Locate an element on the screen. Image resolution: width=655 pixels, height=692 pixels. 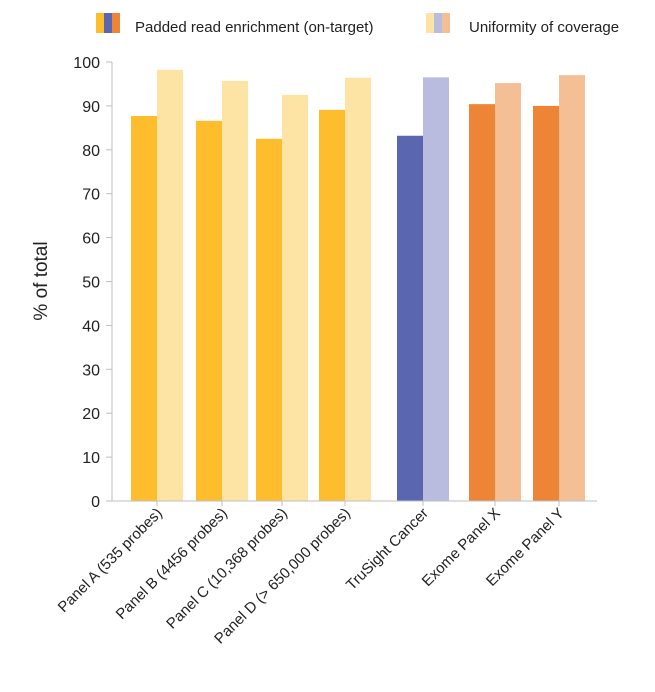
y-tick-label: 60 is located at coordinates (91, 239).